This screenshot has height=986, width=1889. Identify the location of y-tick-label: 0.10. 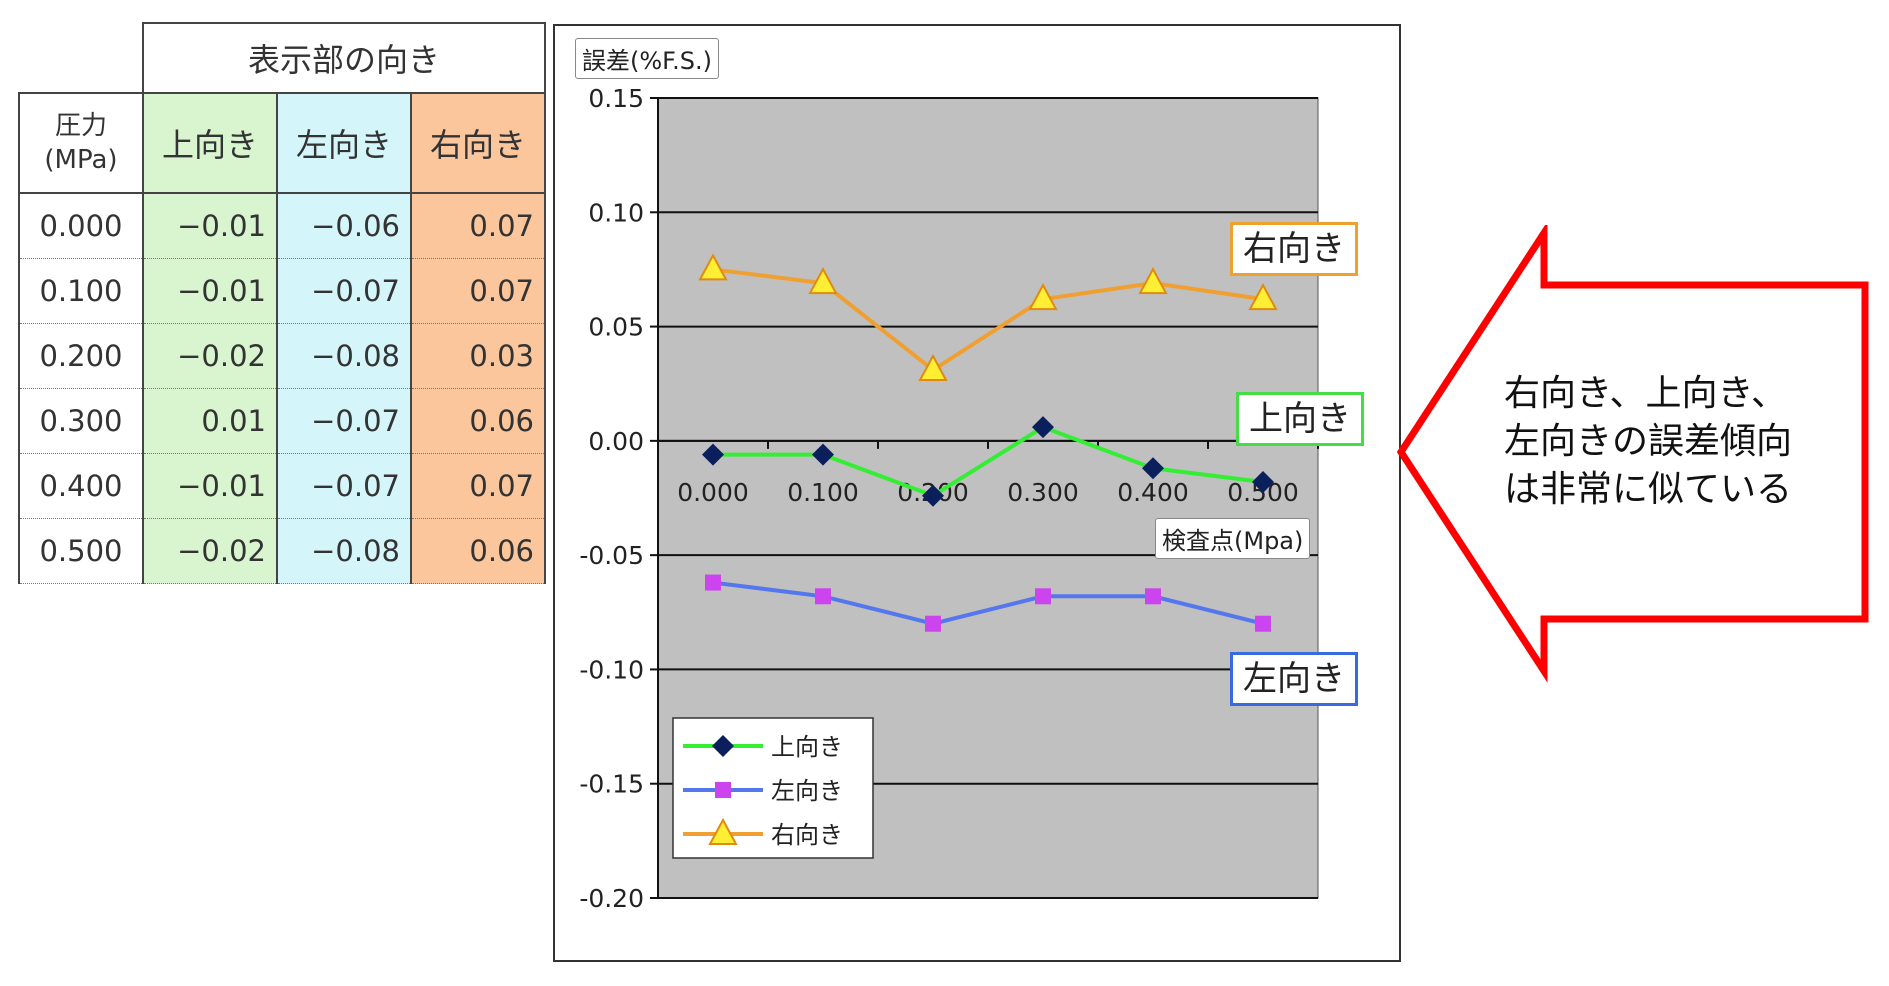
(616, 212).